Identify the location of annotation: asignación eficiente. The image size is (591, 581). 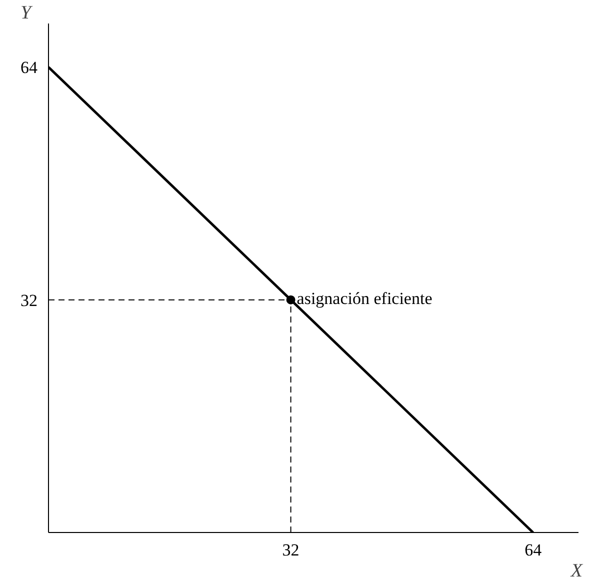
(364, 298).